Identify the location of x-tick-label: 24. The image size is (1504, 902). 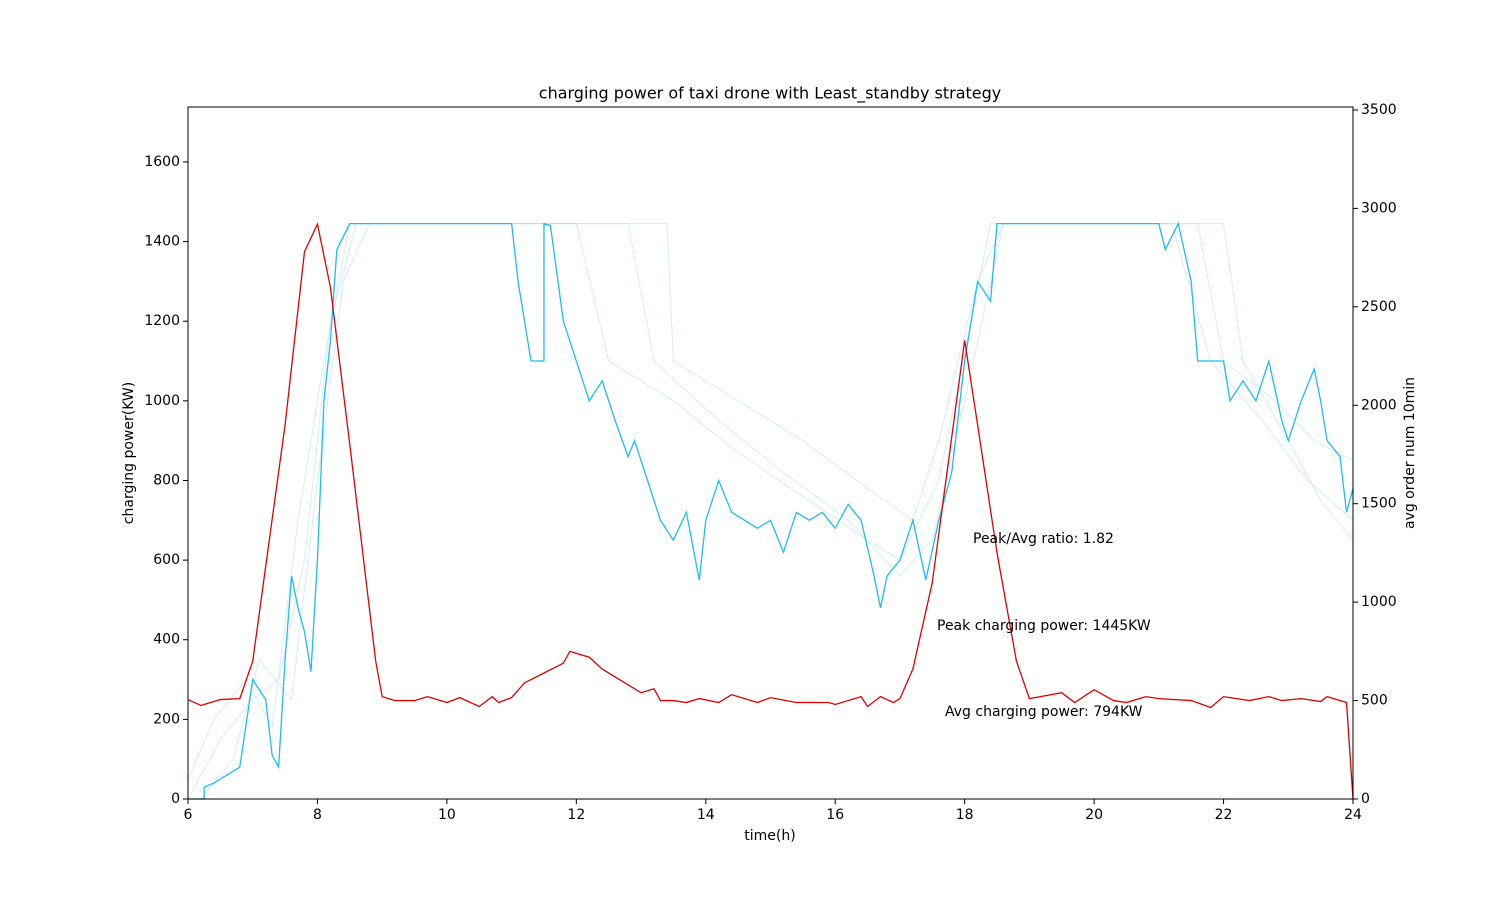
(1353, 815).